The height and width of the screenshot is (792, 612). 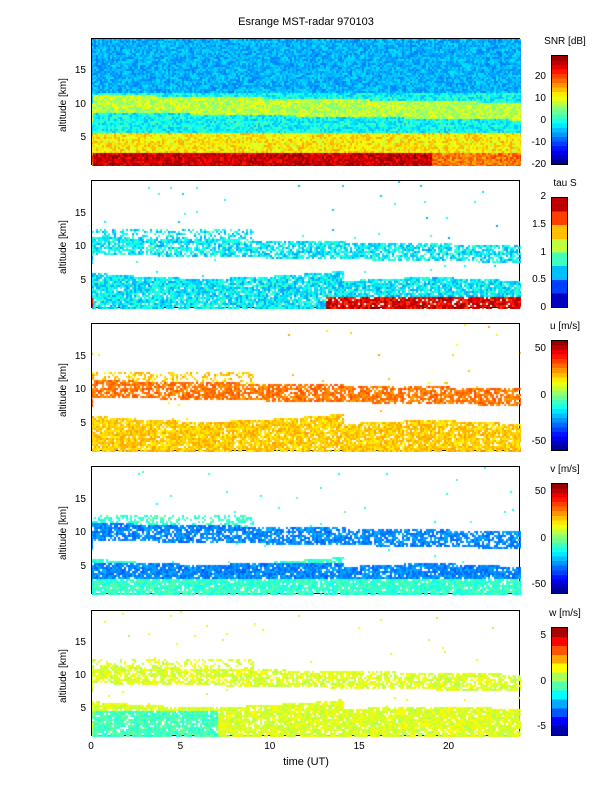 What do you see at coordinates (538, 164) in the screenshot?
I see `colorbar-tick-label: -20` at bounding box center [538, 164].